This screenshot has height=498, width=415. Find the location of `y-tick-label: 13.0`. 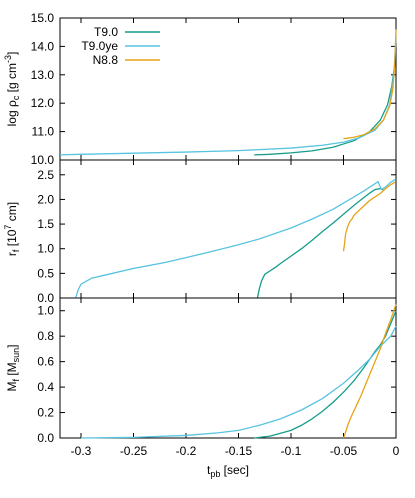

y-tick-label: 13.0 is located at coordinates (43, 75).